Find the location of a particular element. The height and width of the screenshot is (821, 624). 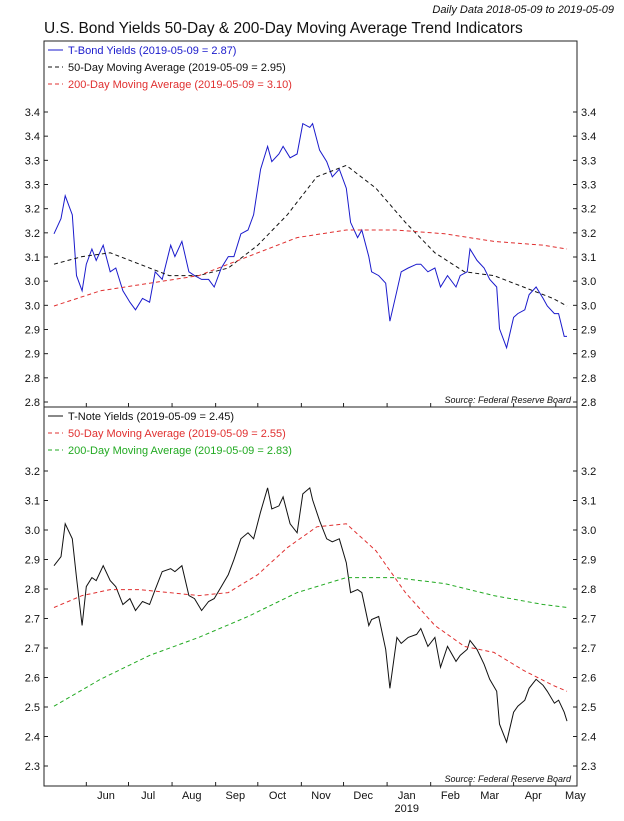

y-tick-label-left: 2.5 is located at coordinates (32, 708).